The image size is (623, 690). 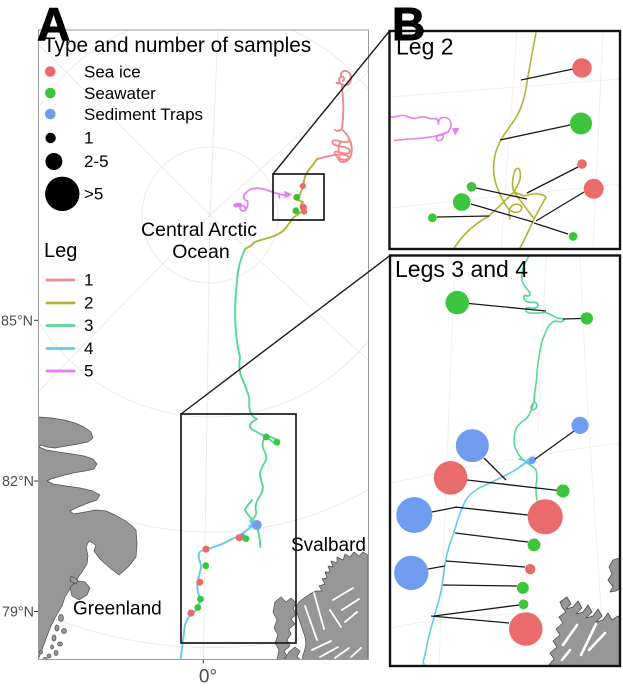 What do you see at coordinates (53, 25) in the screenshot?
I see `svg-text: A` at bounding box center [53, 25].